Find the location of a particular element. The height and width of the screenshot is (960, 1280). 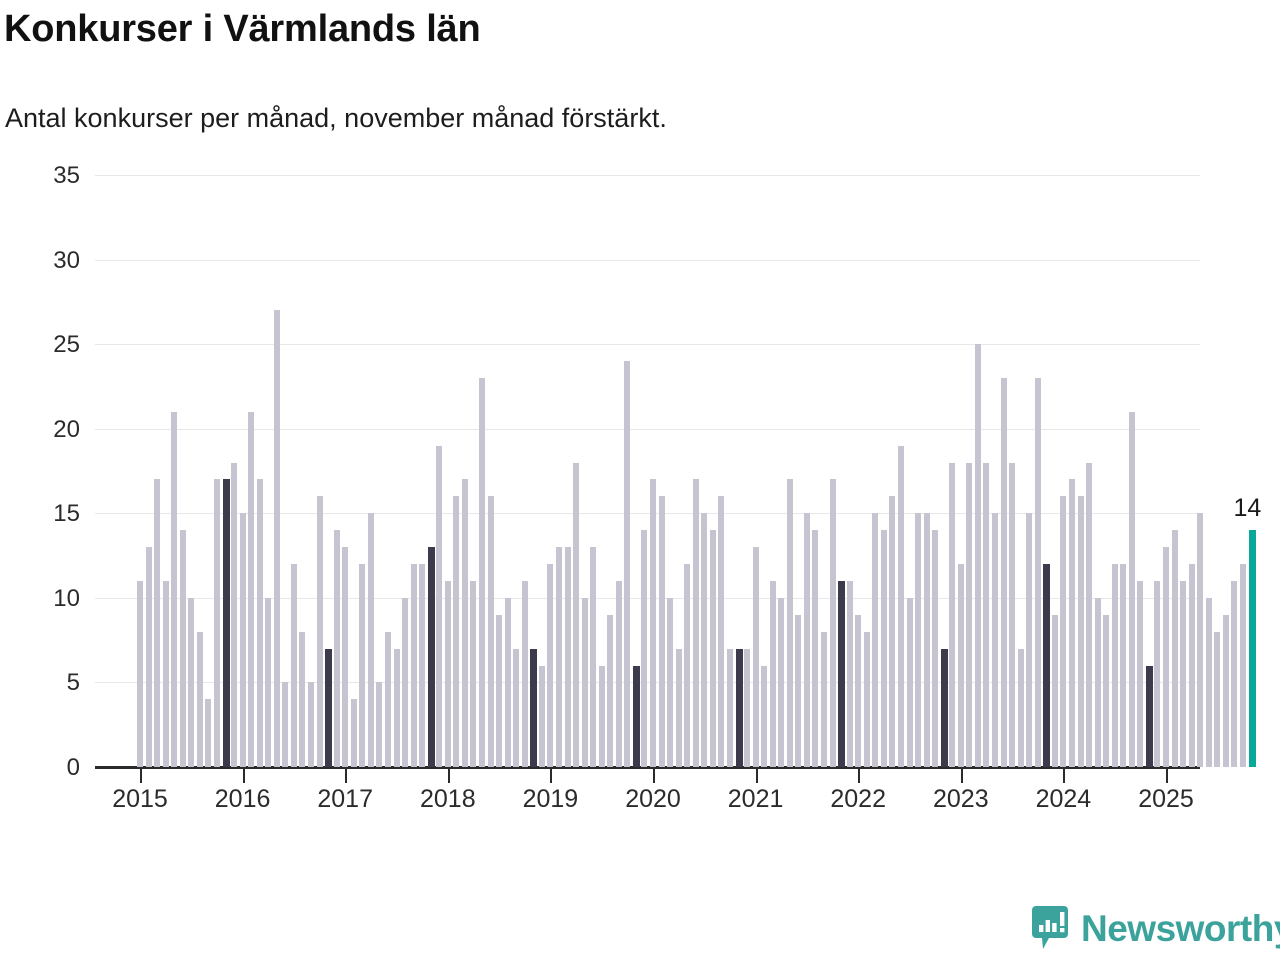

y-axis-tick-label: 10 is located at coordinates (66, 598).